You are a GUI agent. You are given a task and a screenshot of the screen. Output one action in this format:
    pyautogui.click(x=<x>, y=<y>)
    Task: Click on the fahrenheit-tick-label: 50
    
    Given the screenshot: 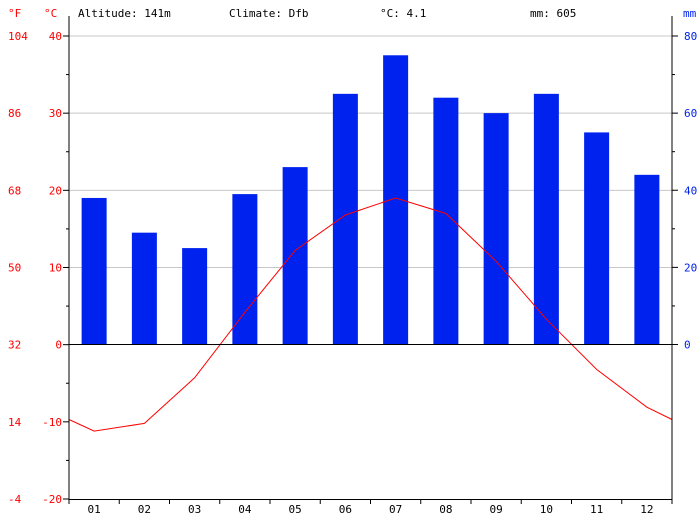 What is the action you would take?
    pyautogui.click(x=14, y=268)
    